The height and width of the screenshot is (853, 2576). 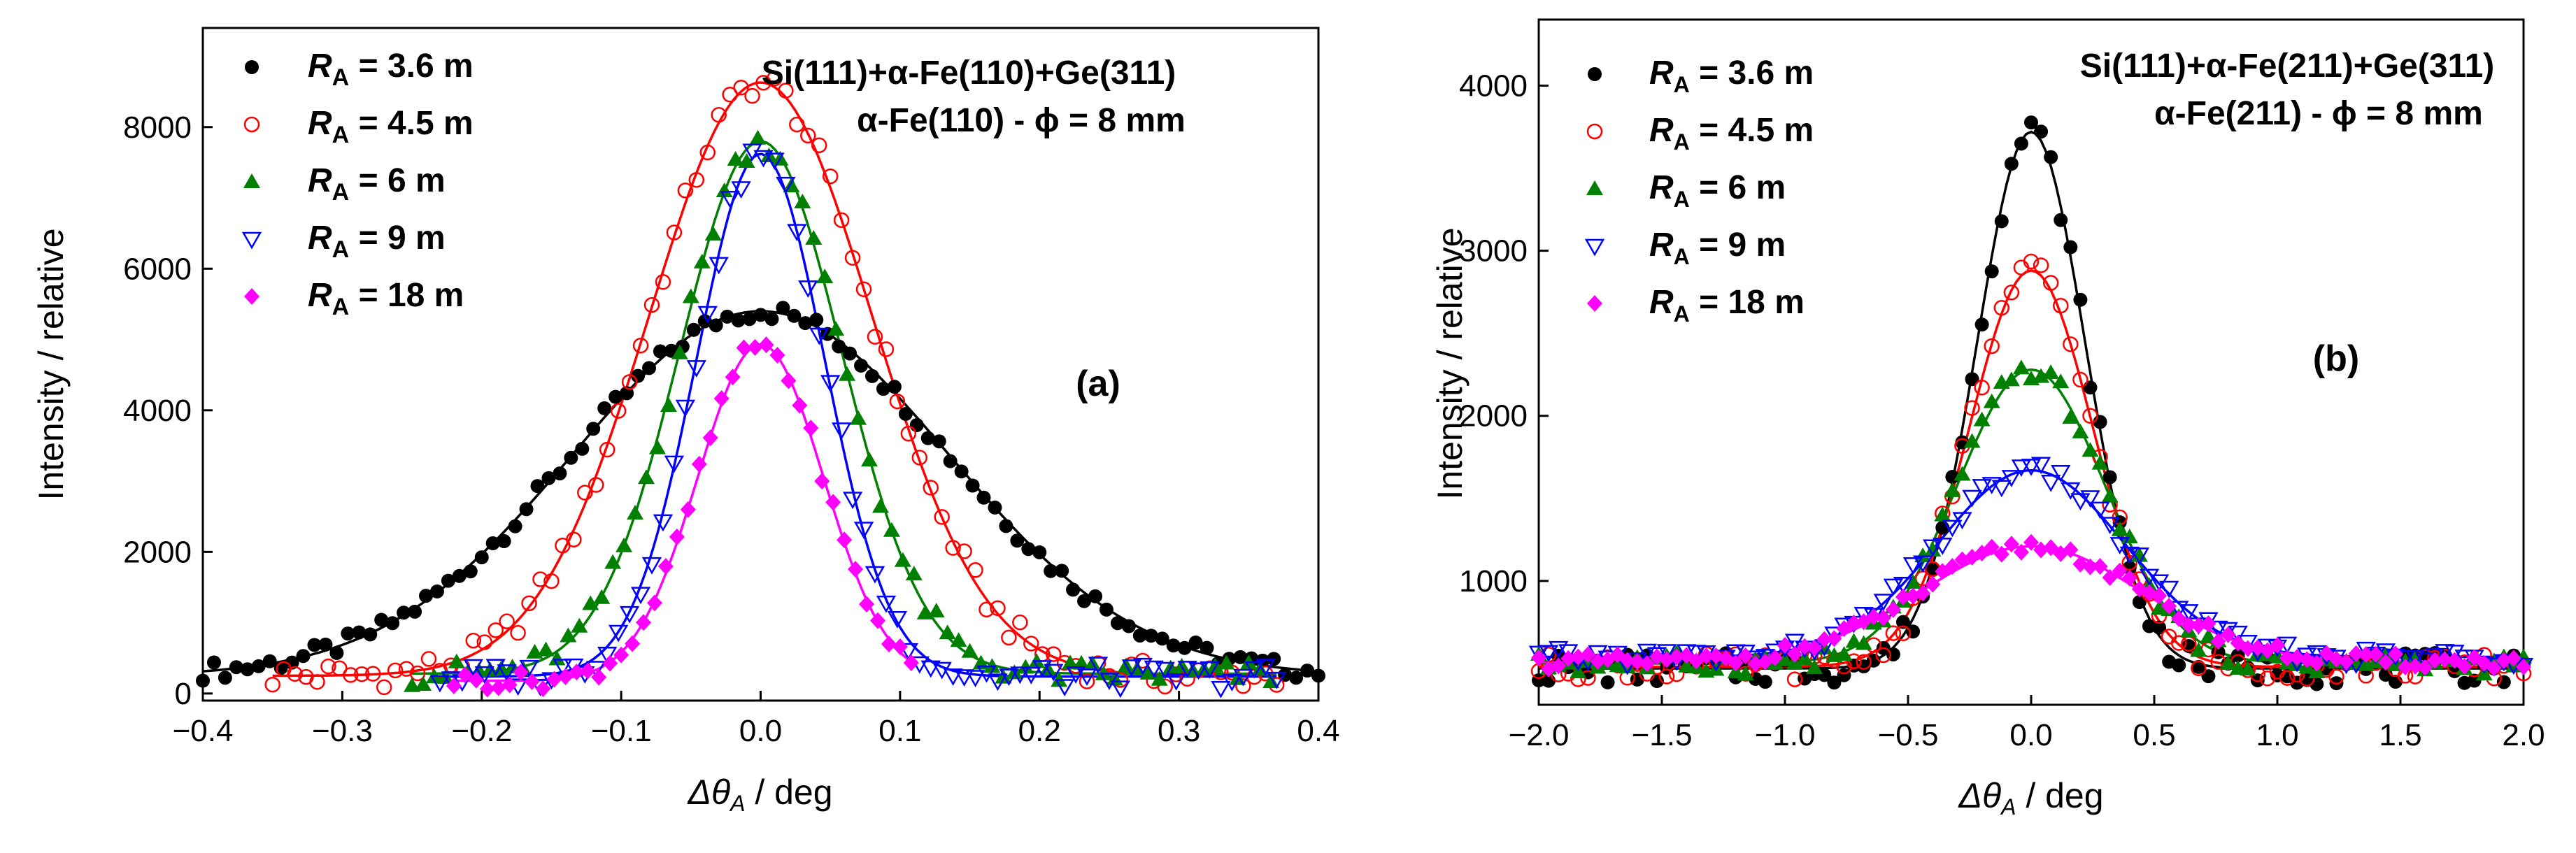 I want to click on y-axis-ticks: 1000 2000 3000 4000, so click(x=1504, y=333).